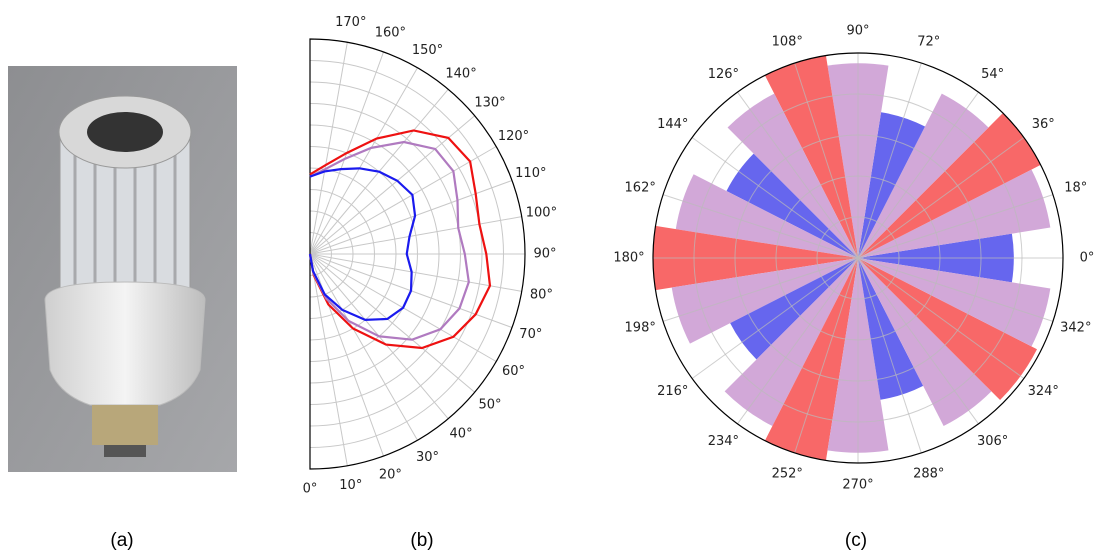 This screenshot has width=1112, height=554. I want to click on theta-tick-label: 198°, so click(640, 328).